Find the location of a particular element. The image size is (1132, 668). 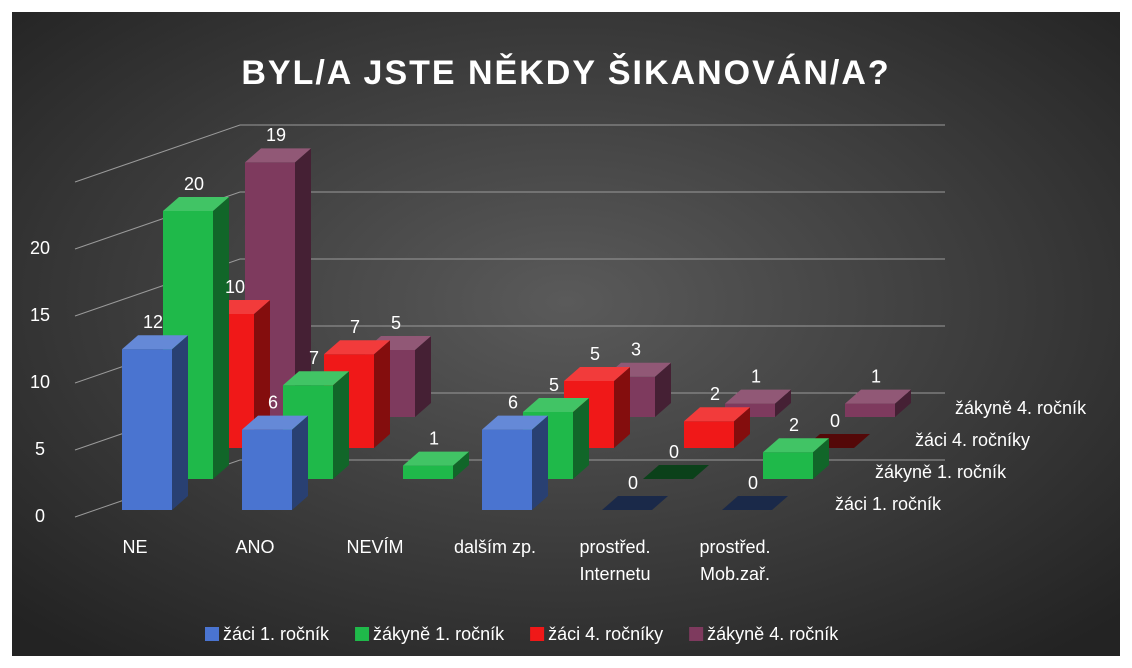

y-tick-label: 5 is located at coordinates (40, 449).